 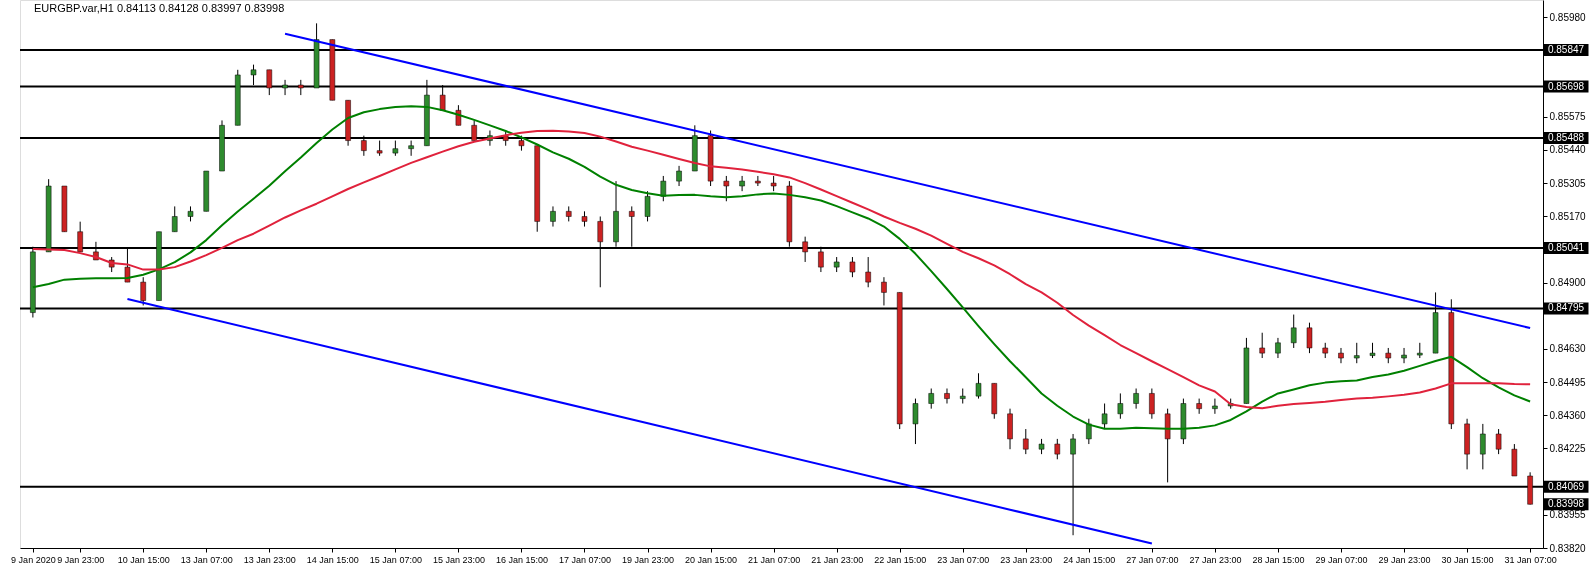 I want to click on y-tick-label: 0.83820, so click(x=1568, y=548).